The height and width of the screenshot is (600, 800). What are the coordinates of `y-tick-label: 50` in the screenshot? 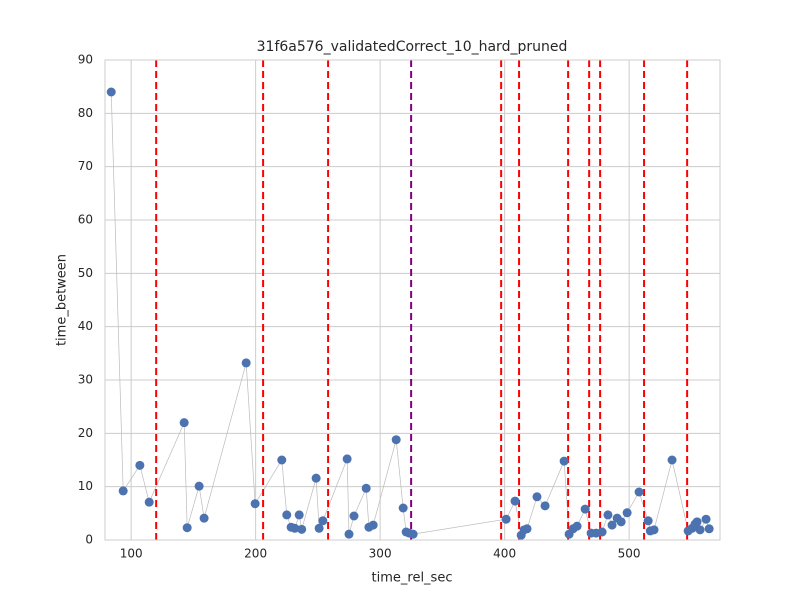 It's located at (85, 273).